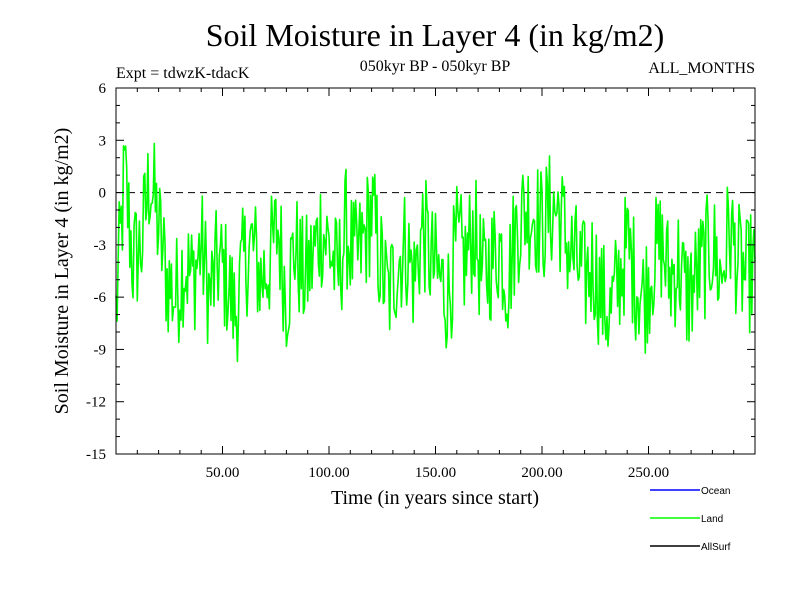  Describe the element at coordinates (690, 519) in the screenshot. I see `legend: Ocean Land AllSurf` at that location.